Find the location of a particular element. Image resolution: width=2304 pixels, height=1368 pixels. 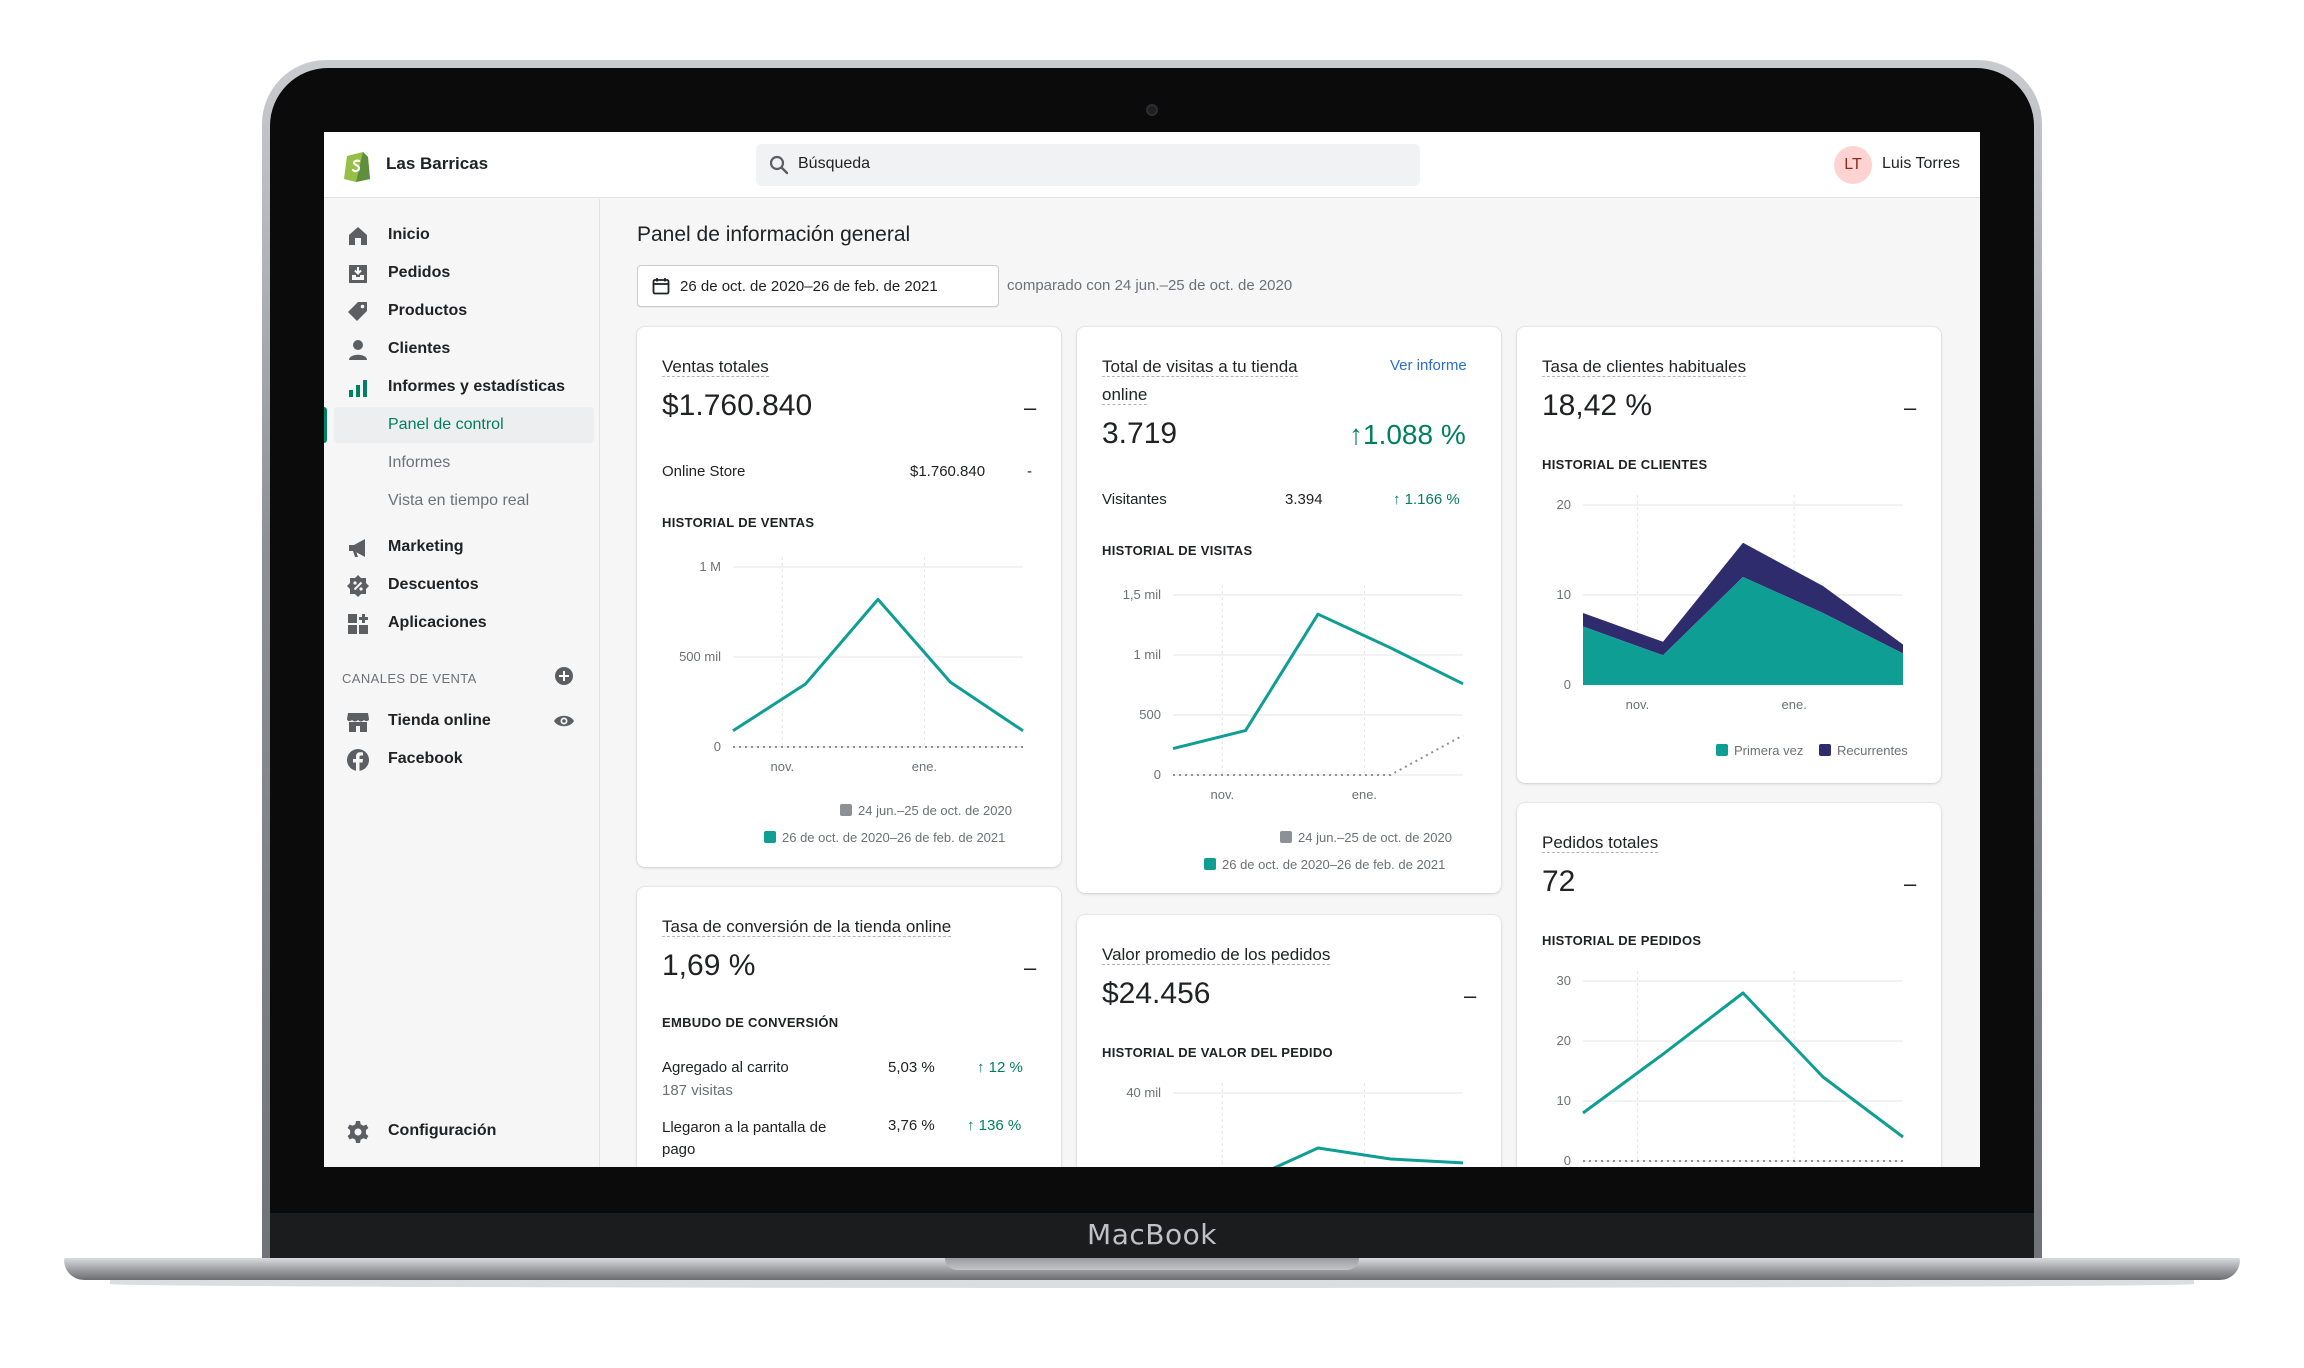

y-tick-label: 500 is located at coordinates (1150, 714).